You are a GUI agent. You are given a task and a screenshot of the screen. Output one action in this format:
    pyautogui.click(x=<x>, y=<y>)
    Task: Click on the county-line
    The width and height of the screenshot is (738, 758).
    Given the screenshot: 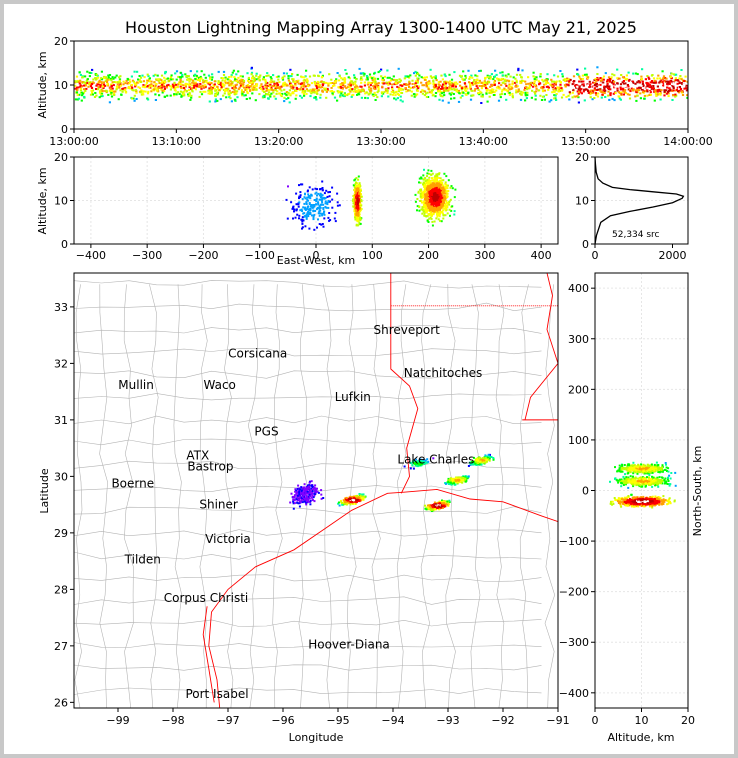 What is the action you would take?
    pyautogui.click(x=203, y=496)
    